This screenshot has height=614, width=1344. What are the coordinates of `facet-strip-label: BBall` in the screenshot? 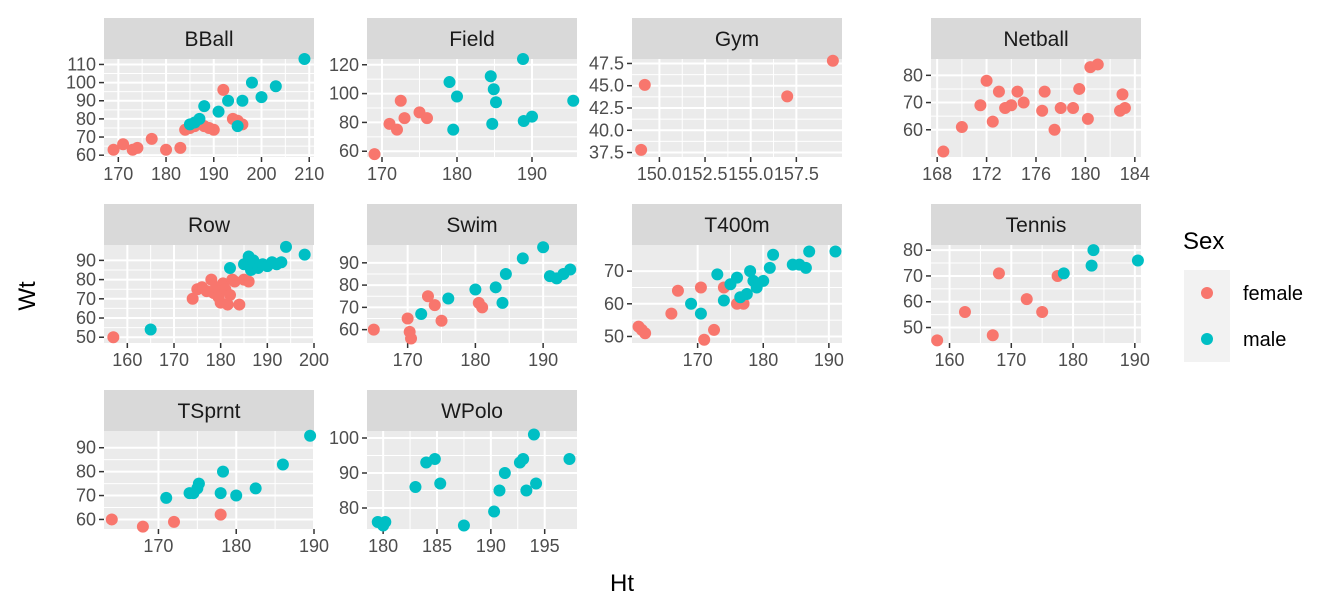 It's located at (208, 39).